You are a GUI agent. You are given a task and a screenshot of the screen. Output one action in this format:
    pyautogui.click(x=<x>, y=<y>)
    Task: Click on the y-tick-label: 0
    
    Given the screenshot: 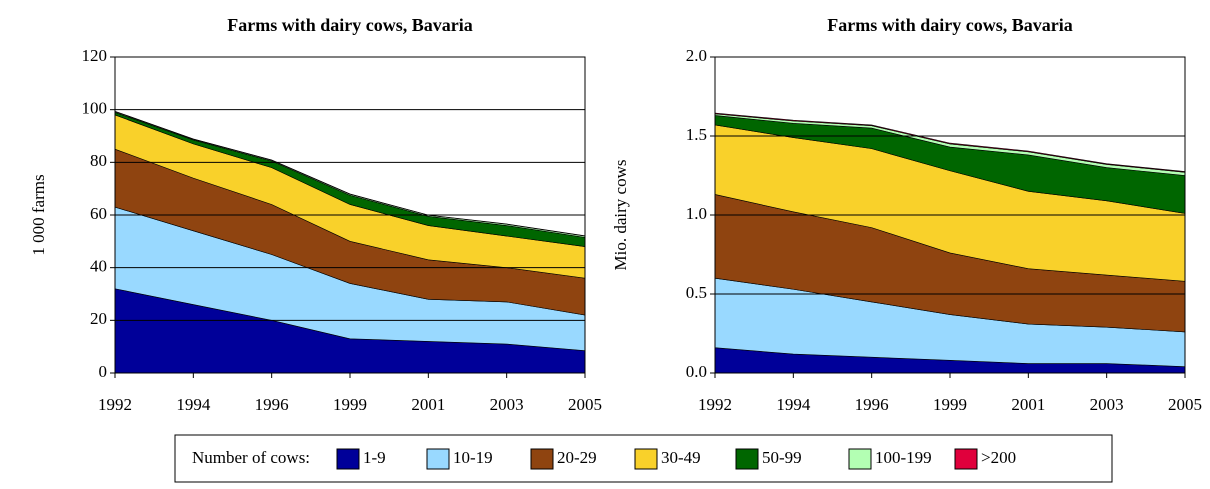 What is the action you would take?
    pyautogui.click(x=103, y=371)
    